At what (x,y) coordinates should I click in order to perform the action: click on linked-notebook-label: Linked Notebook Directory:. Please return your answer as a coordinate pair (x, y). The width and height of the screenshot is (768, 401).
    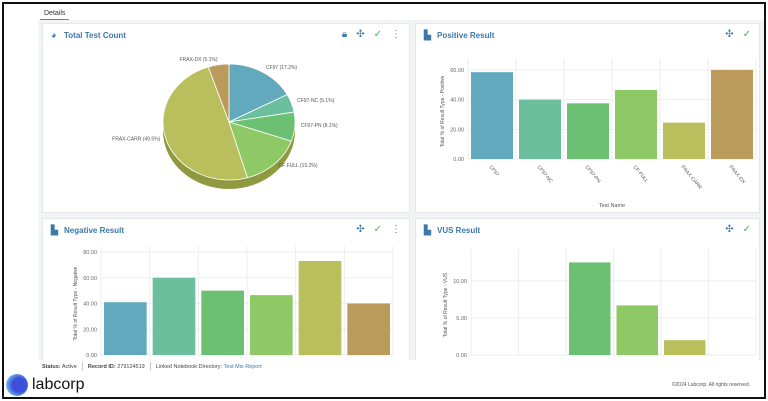
    Looking at the image, I should click on (189, 367).